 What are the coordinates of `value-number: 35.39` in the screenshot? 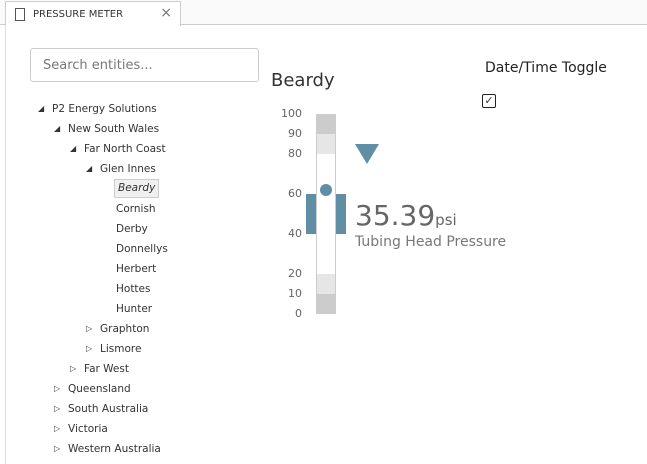 It's located at (395, 215).